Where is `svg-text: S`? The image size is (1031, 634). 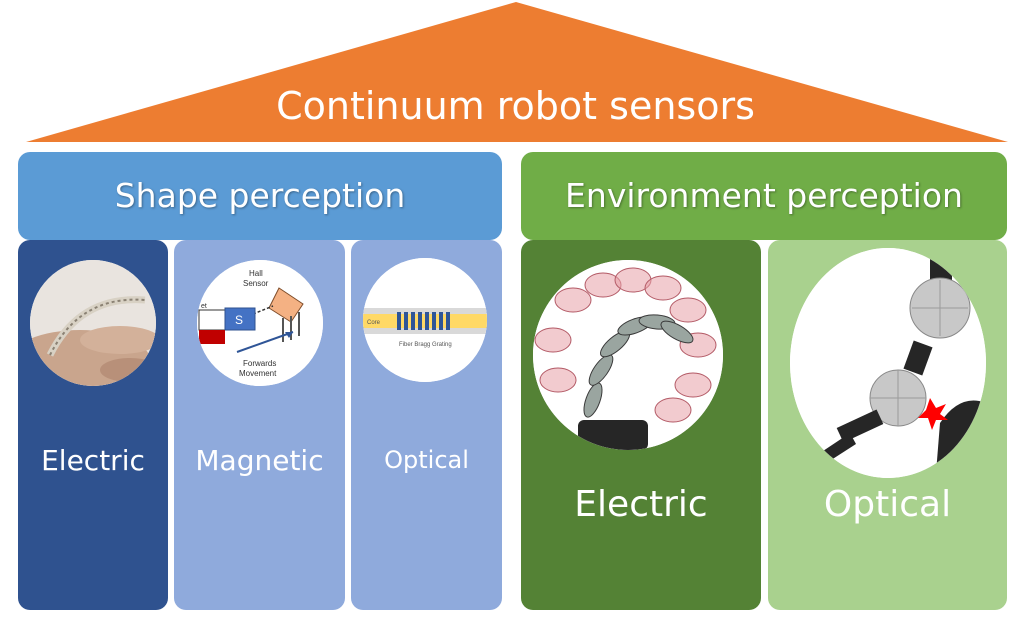
svg-text: S is located at coordinates (239, 320).